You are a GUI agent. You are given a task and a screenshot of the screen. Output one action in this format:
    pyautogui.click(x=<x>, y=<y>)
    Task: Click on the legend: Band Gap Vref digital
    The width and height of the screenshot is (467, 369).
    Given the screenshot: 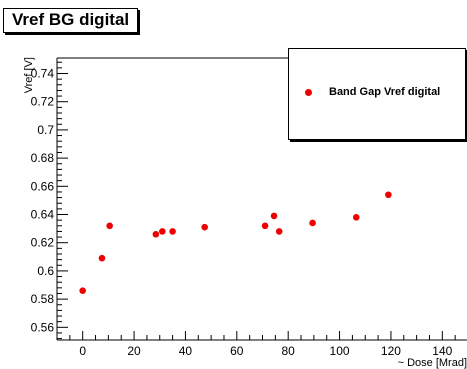 What is the action you would take?
    pyautogui.click(x=377, y=94)
    